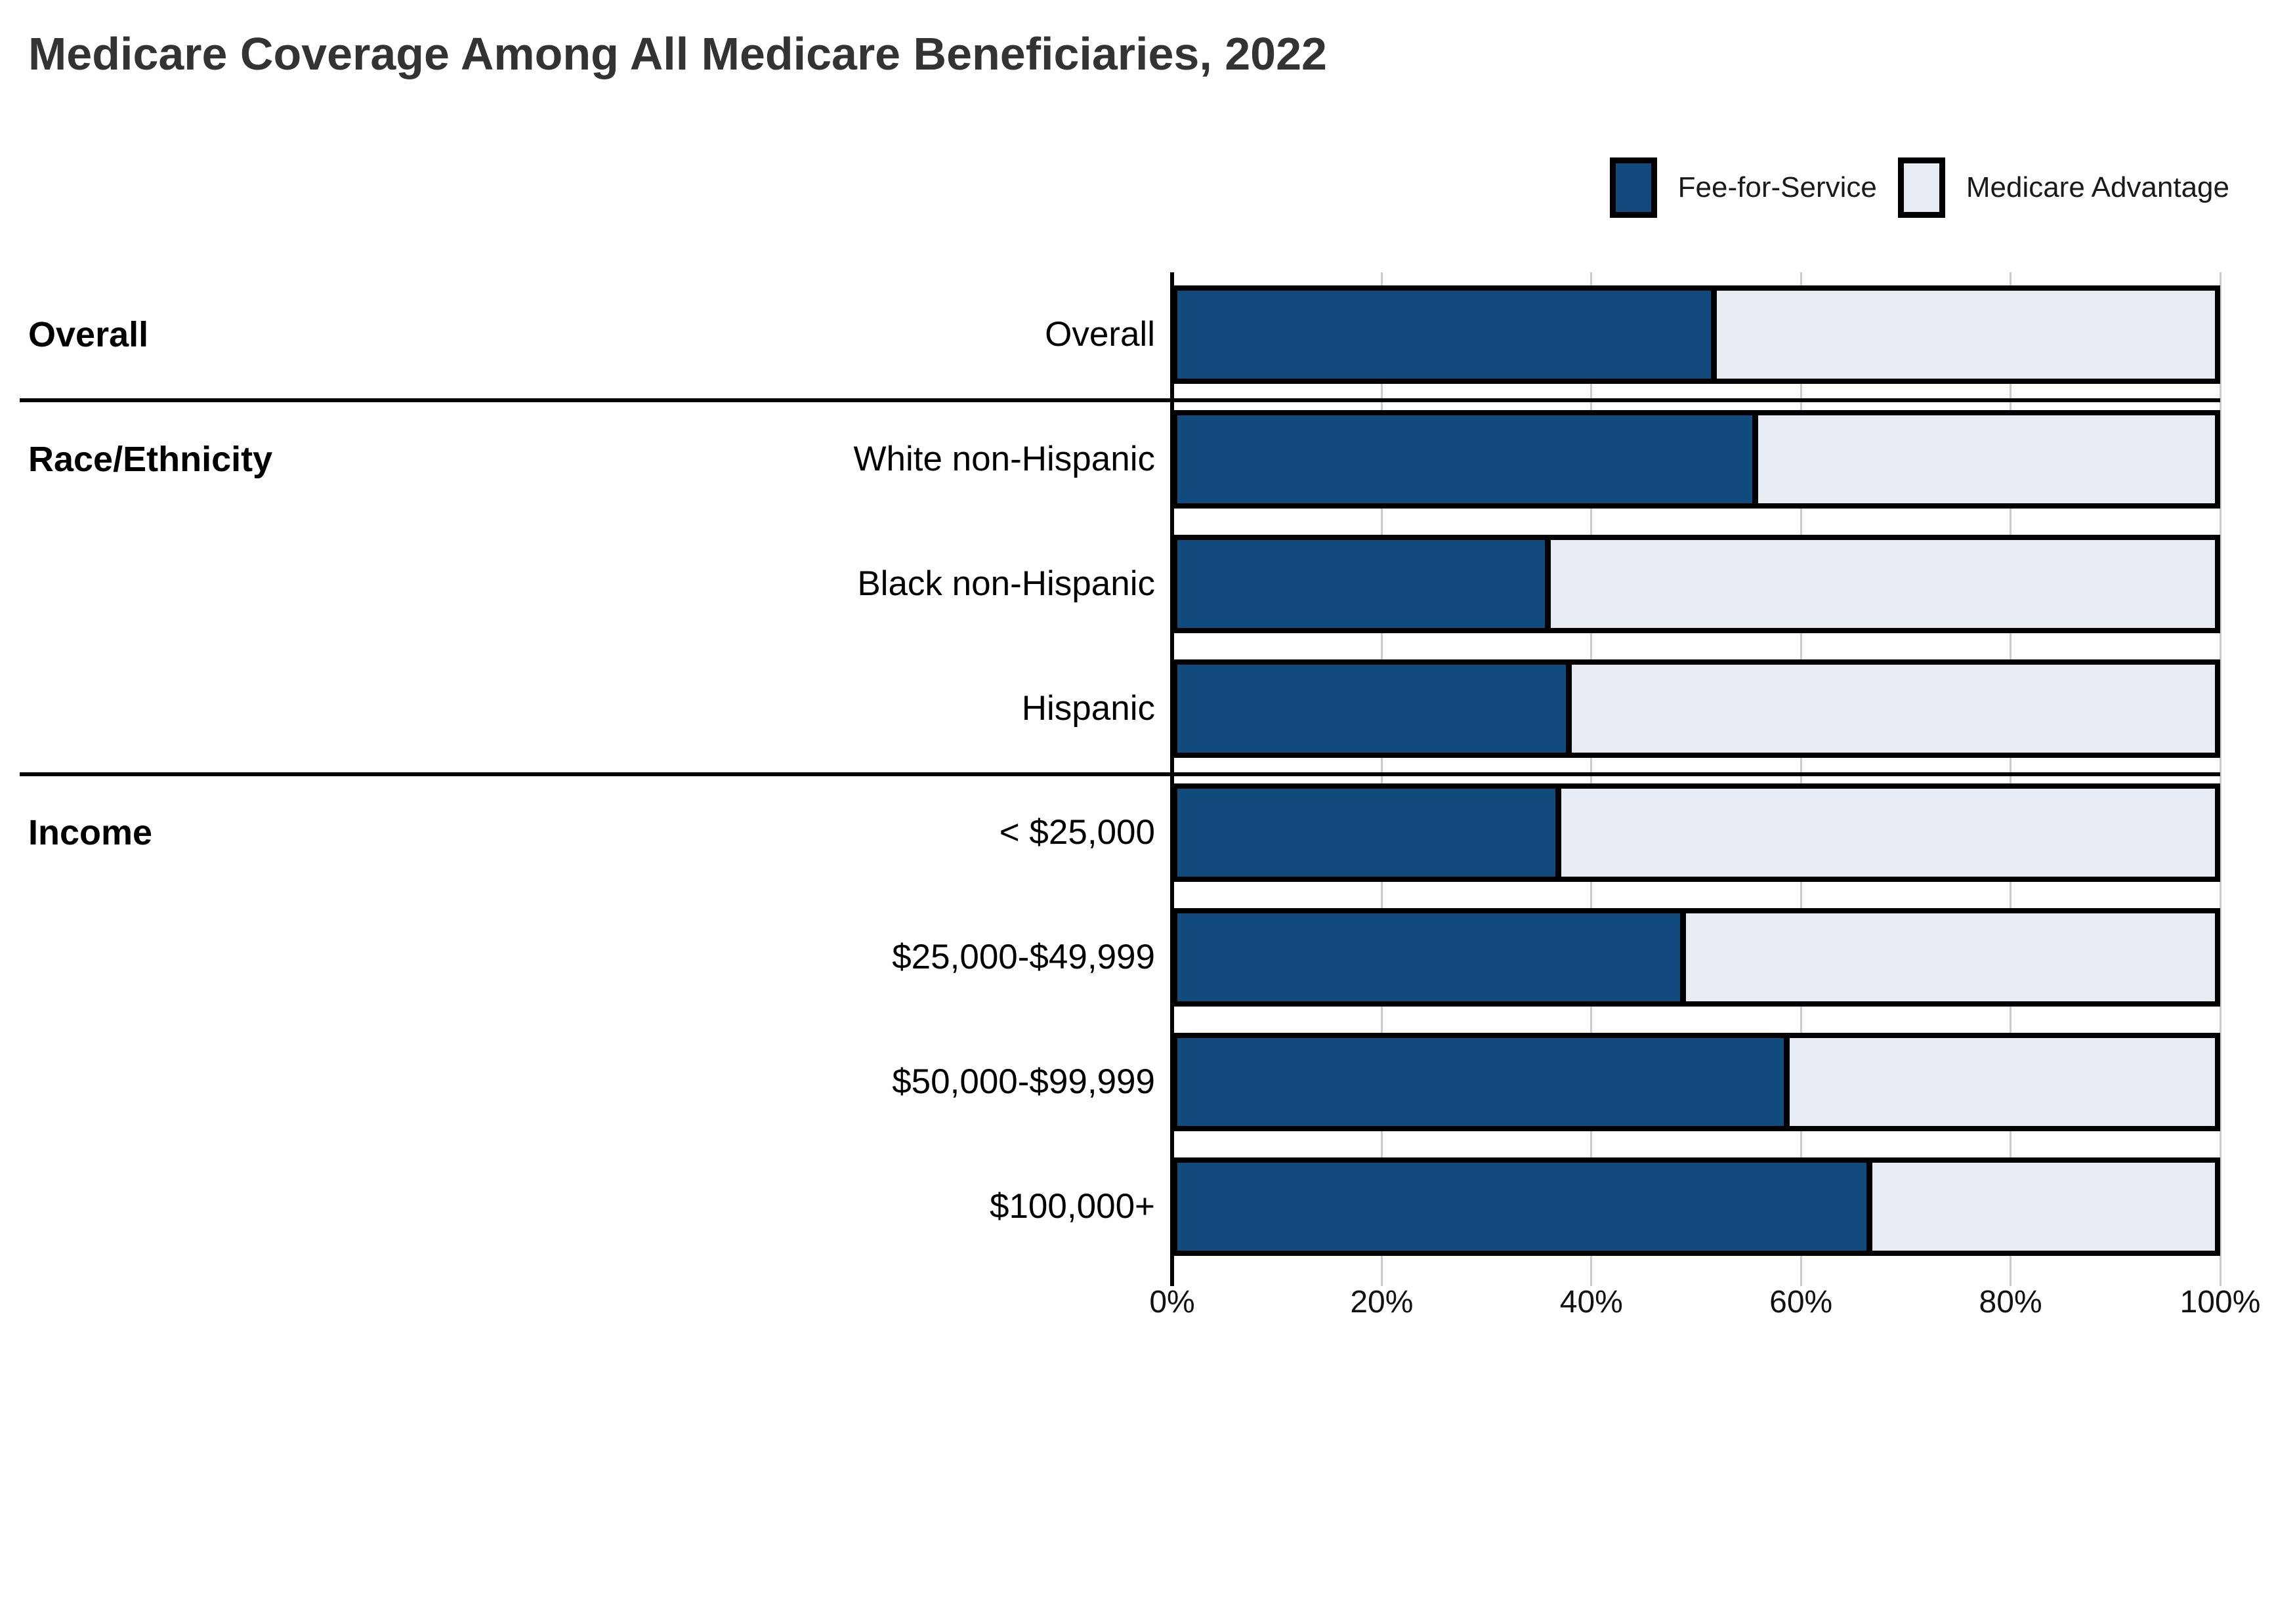 Image resolution: width=2274 pixels, height=1624 pixels. What do you see at coordinates (150, 459) in the screenshot?
I see `group-label-race-ethnicity: Race/Ethnicity` at bounding box center [150, 459].